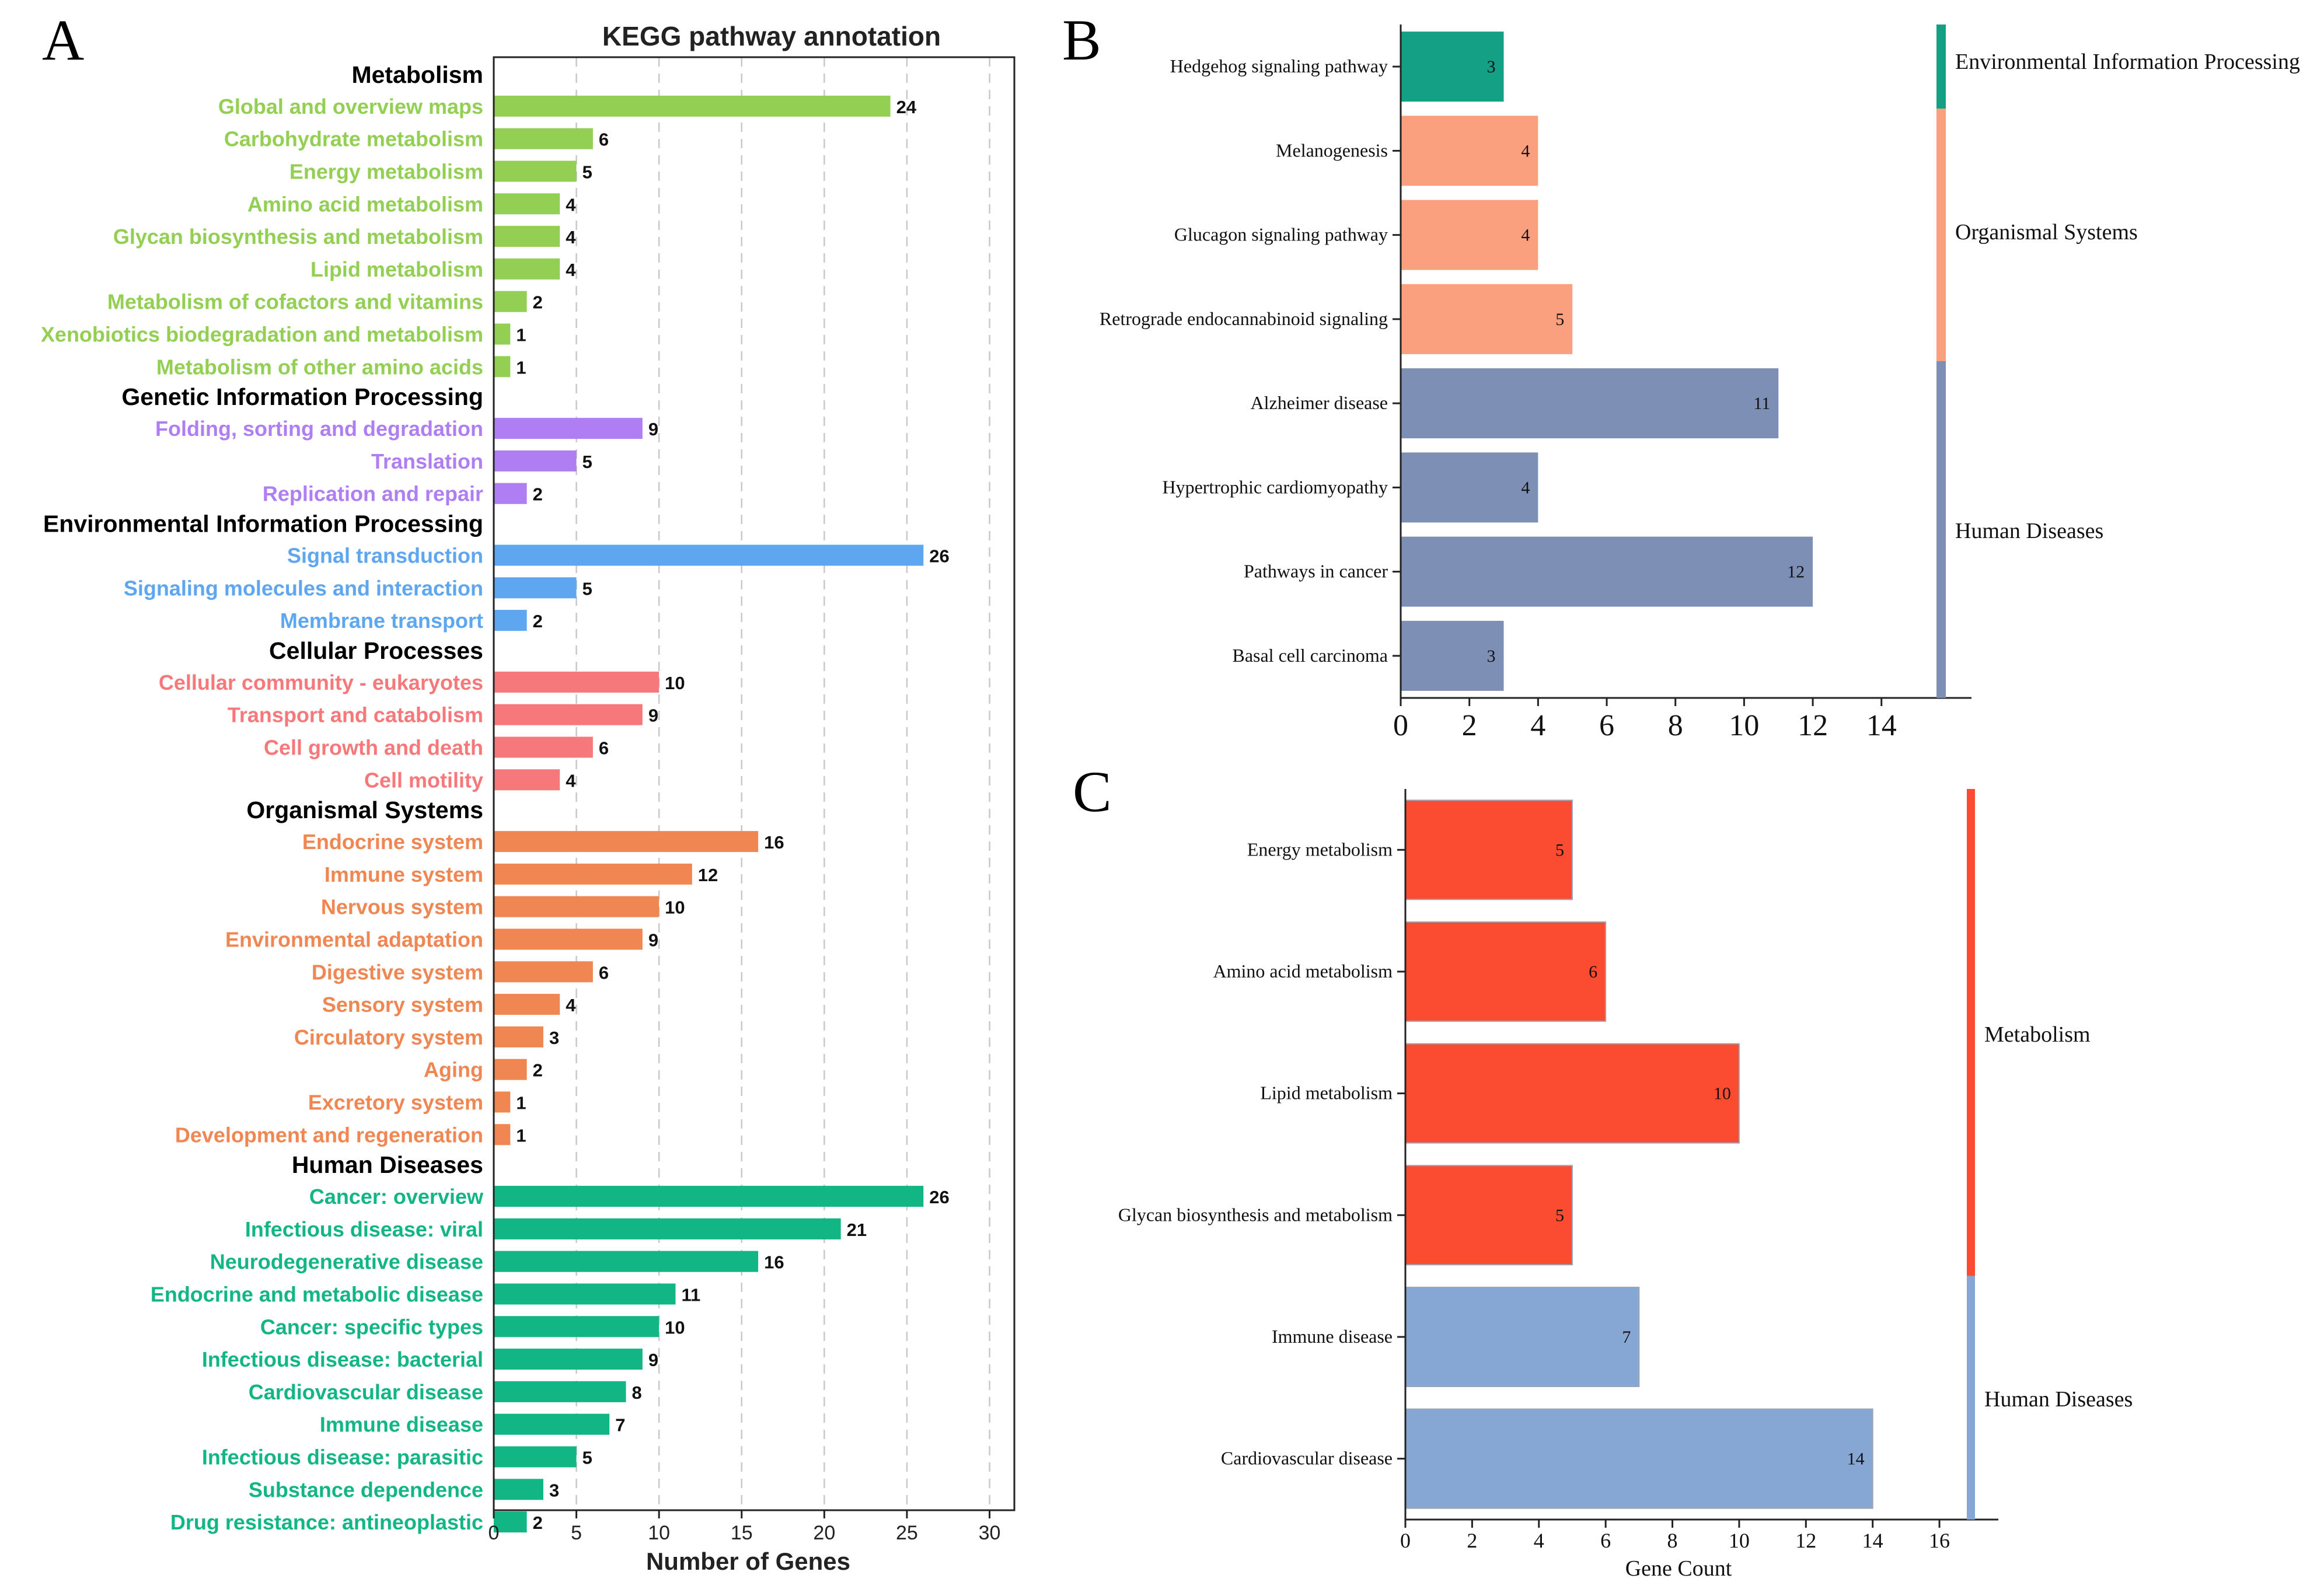 The width and height of the screenshot is (2324, 1596). What do you see at coordinates (2059, 1399) in the screenshot?
I see `group-label: Human Diseases` at bounding box center [2059, 1399].